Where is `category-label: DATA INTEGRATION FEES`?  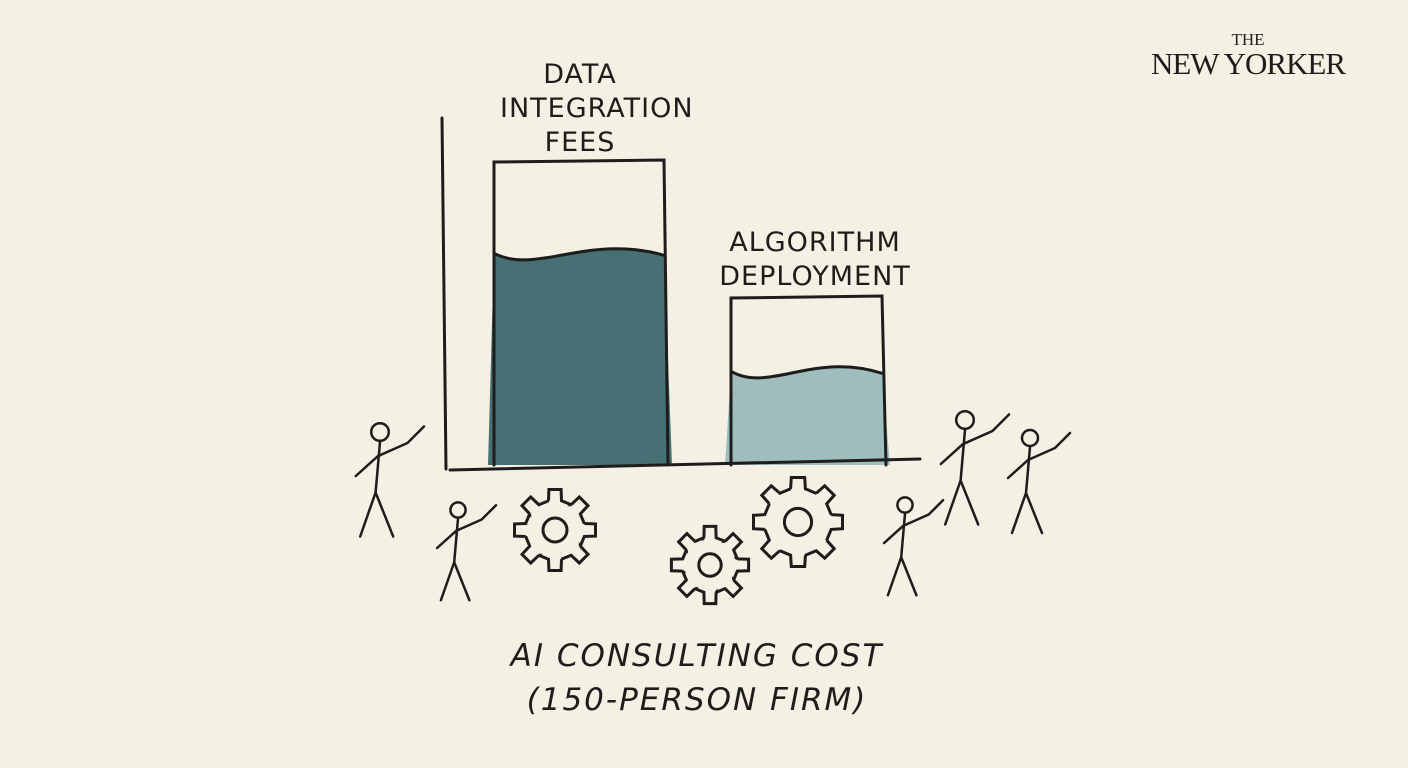
category-label: DATA INTEGRATION FEES is located at coordinates (597, 108).